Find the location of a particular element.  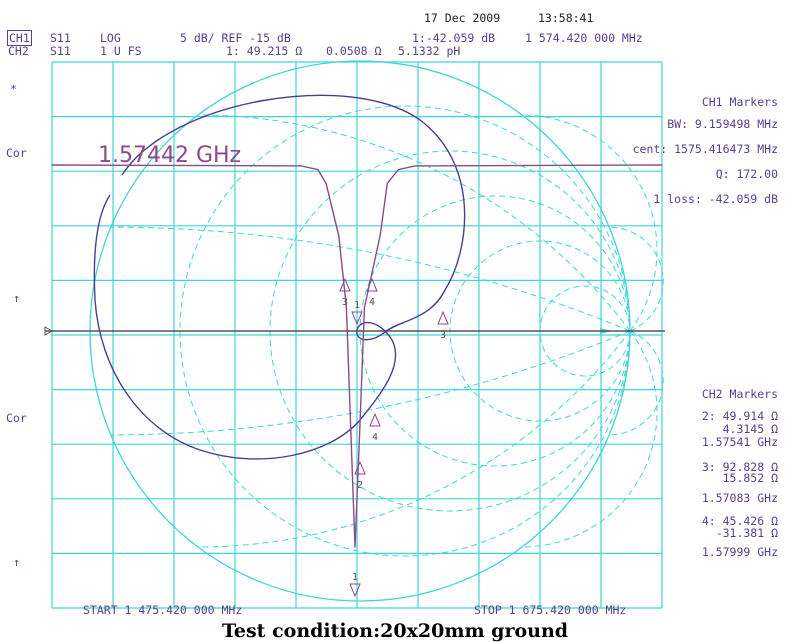

ch1-marker-freq: 1 574.420 000 MHz is located at coordinates (584, 38).